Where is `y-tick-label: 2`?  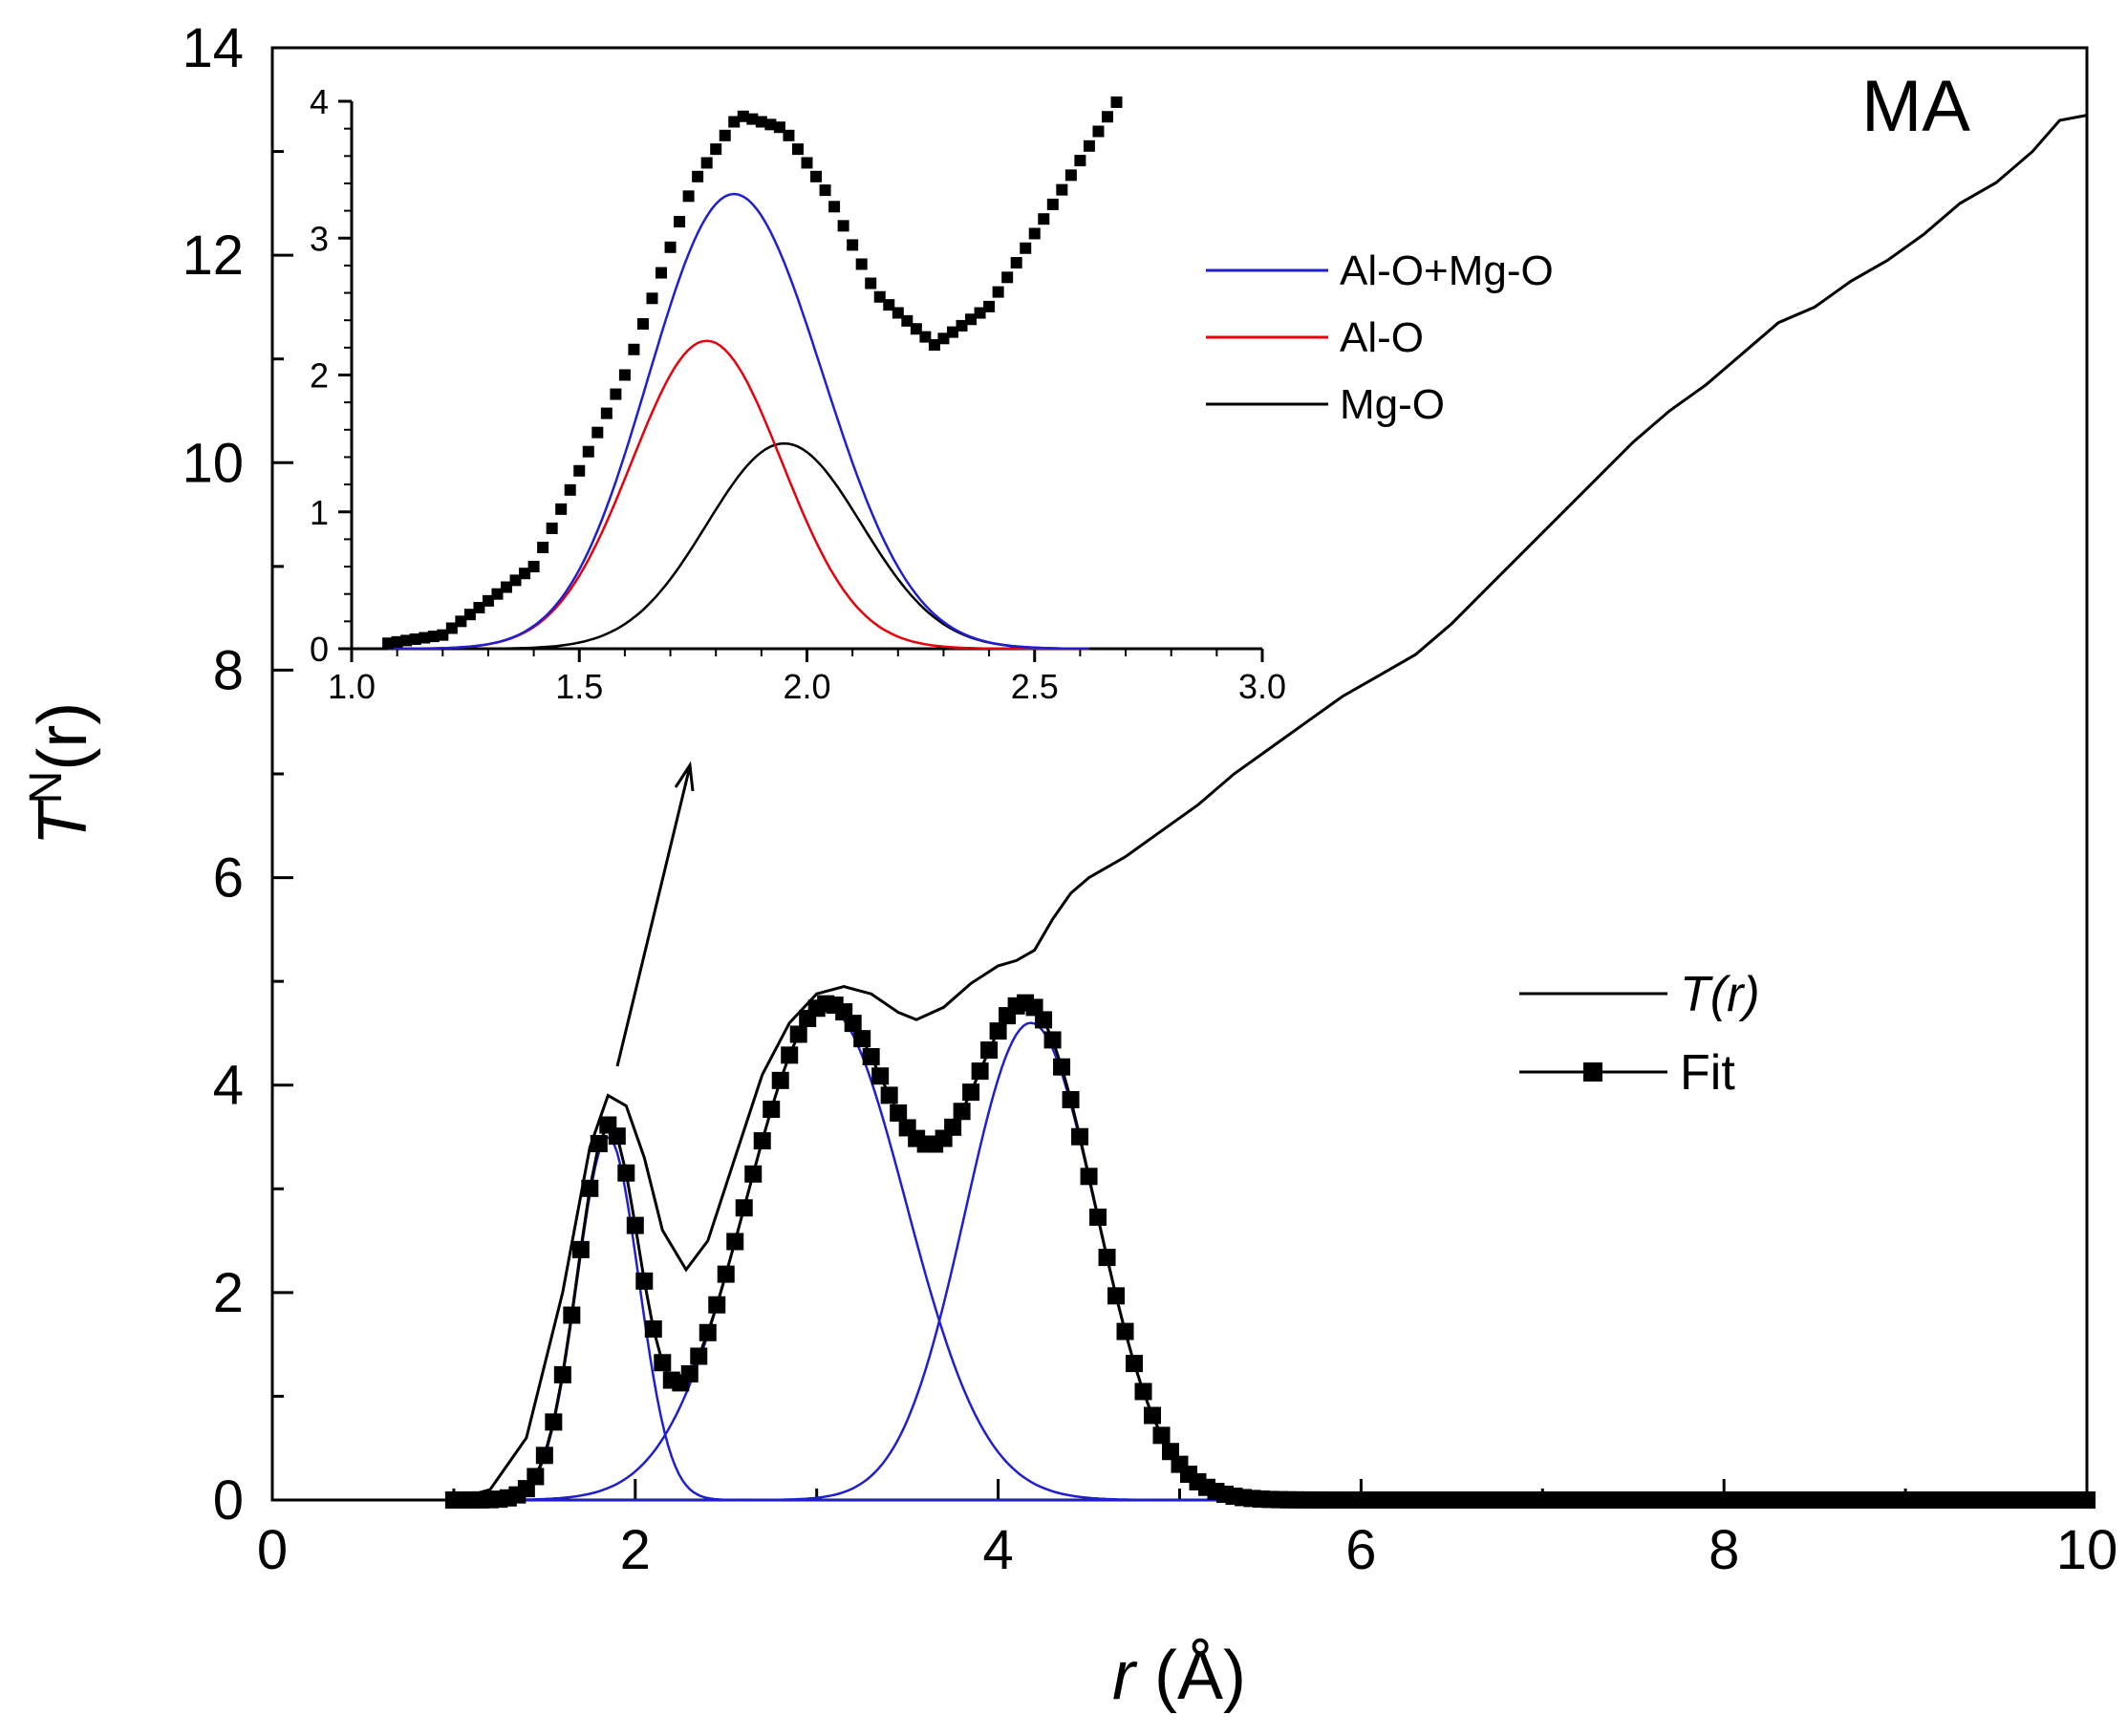
y-tick-label: 2 is located at coordinates (229, 1293).